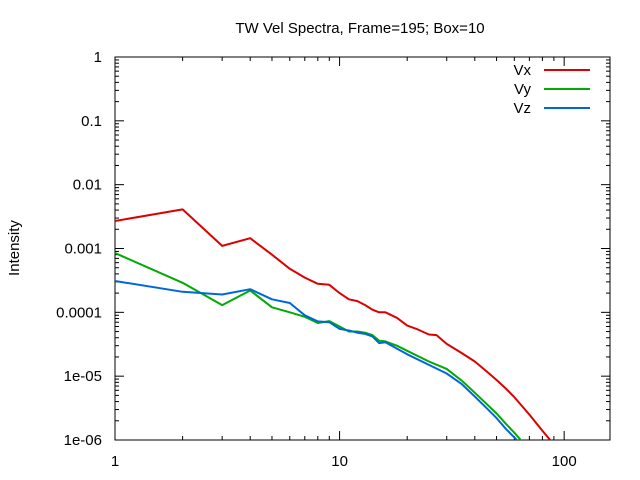  I want to click on x-tick-label: 10, so click(339, 461).